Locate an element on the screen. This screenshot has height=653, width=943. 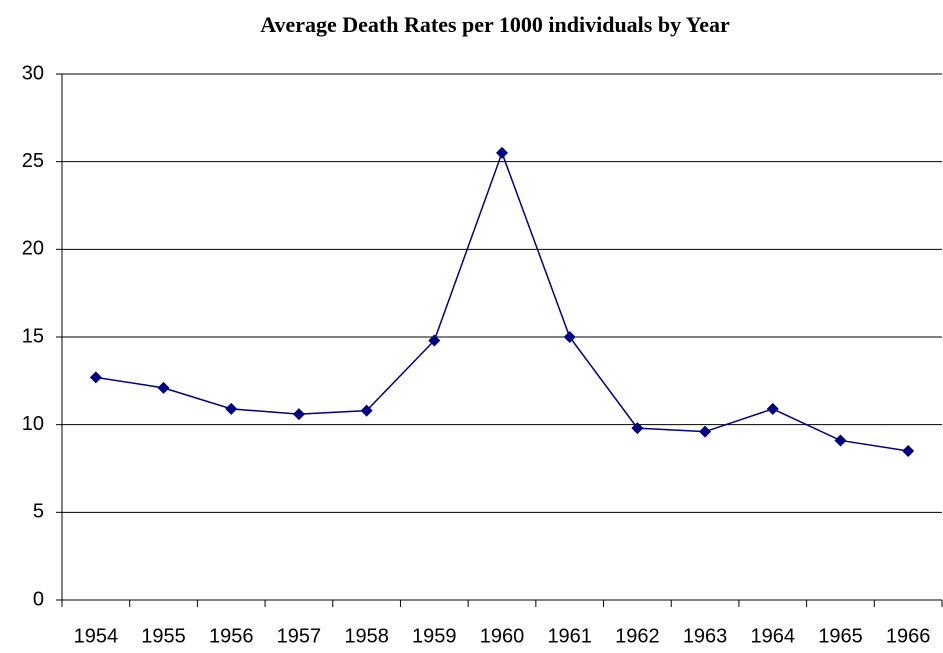
x-tick-label: 1959 is located at coordinates (434, 636).